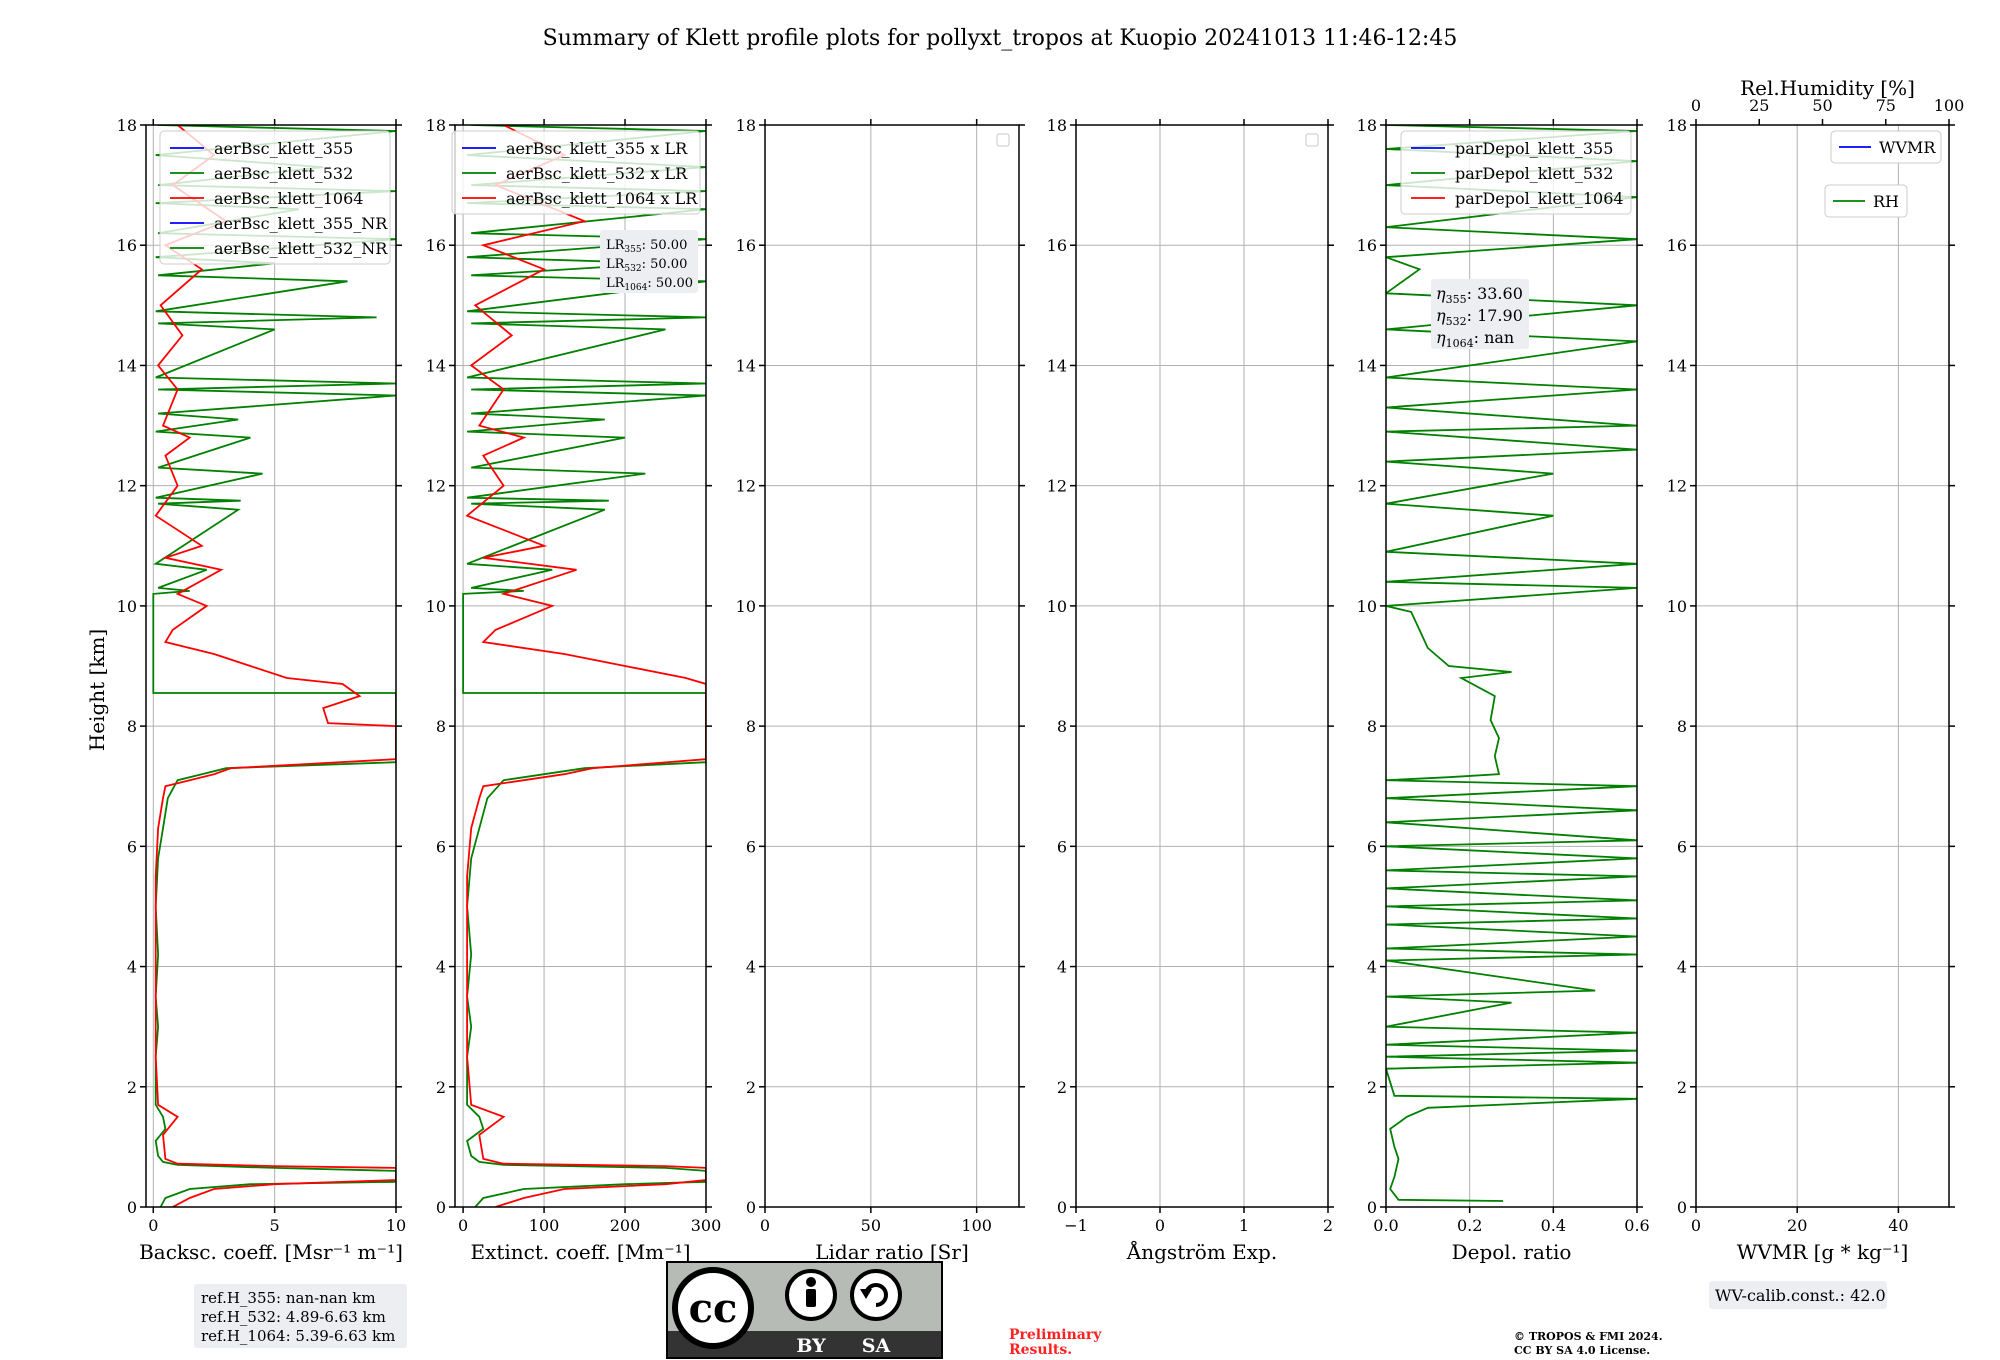  What do you see at coordinates (1696, 105) in the screenshot?
I see `top-x-tick-label: 0` at bounding box center [1696, 105].